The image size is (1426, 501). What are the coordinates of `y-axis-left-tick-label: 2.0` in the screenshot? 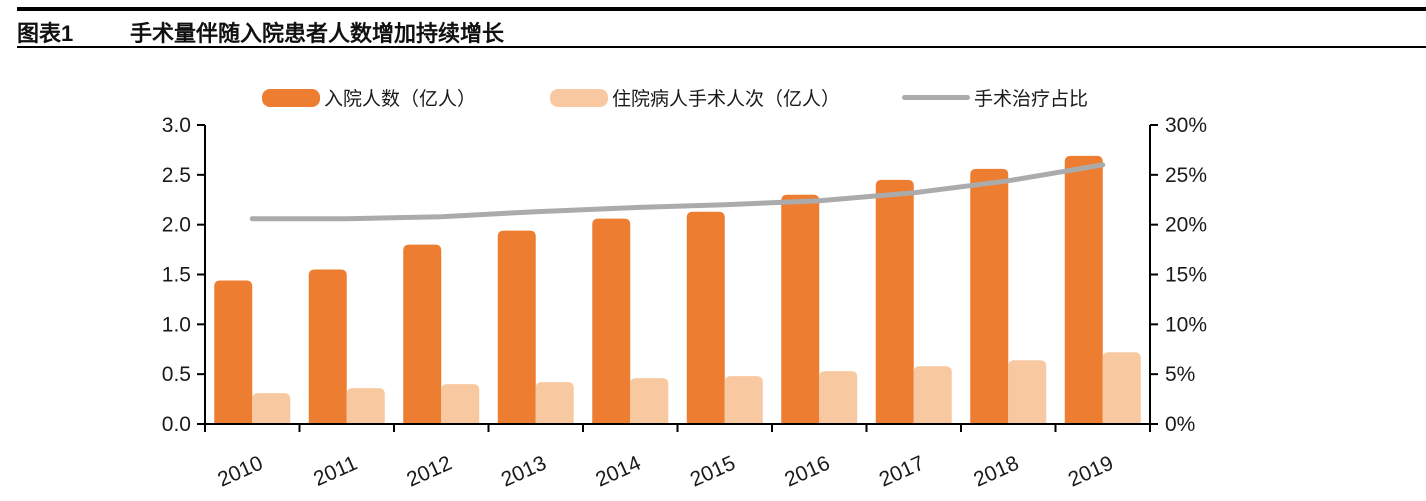 It's located at (176, 225).